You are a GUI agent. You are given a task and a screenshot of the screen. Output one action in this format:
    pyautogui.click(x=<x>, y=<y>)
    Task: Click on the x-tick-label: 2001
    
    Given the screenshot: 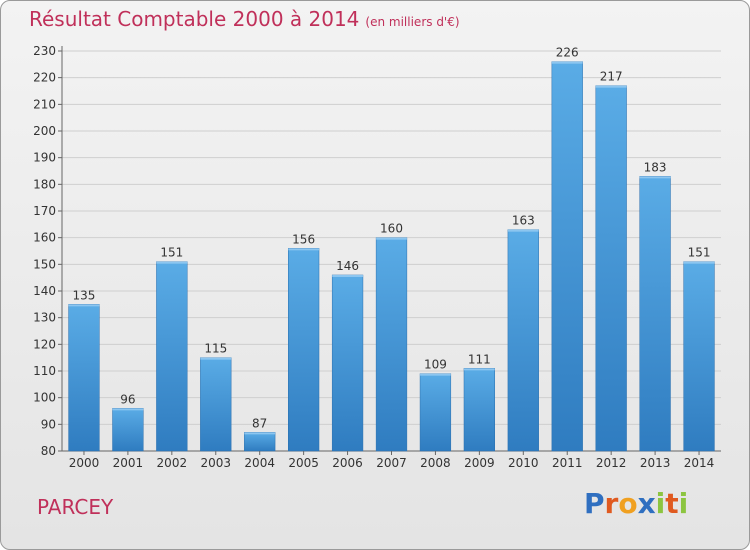 What is the action you would take?
    pyautogui.click(x=128, y=463)
    